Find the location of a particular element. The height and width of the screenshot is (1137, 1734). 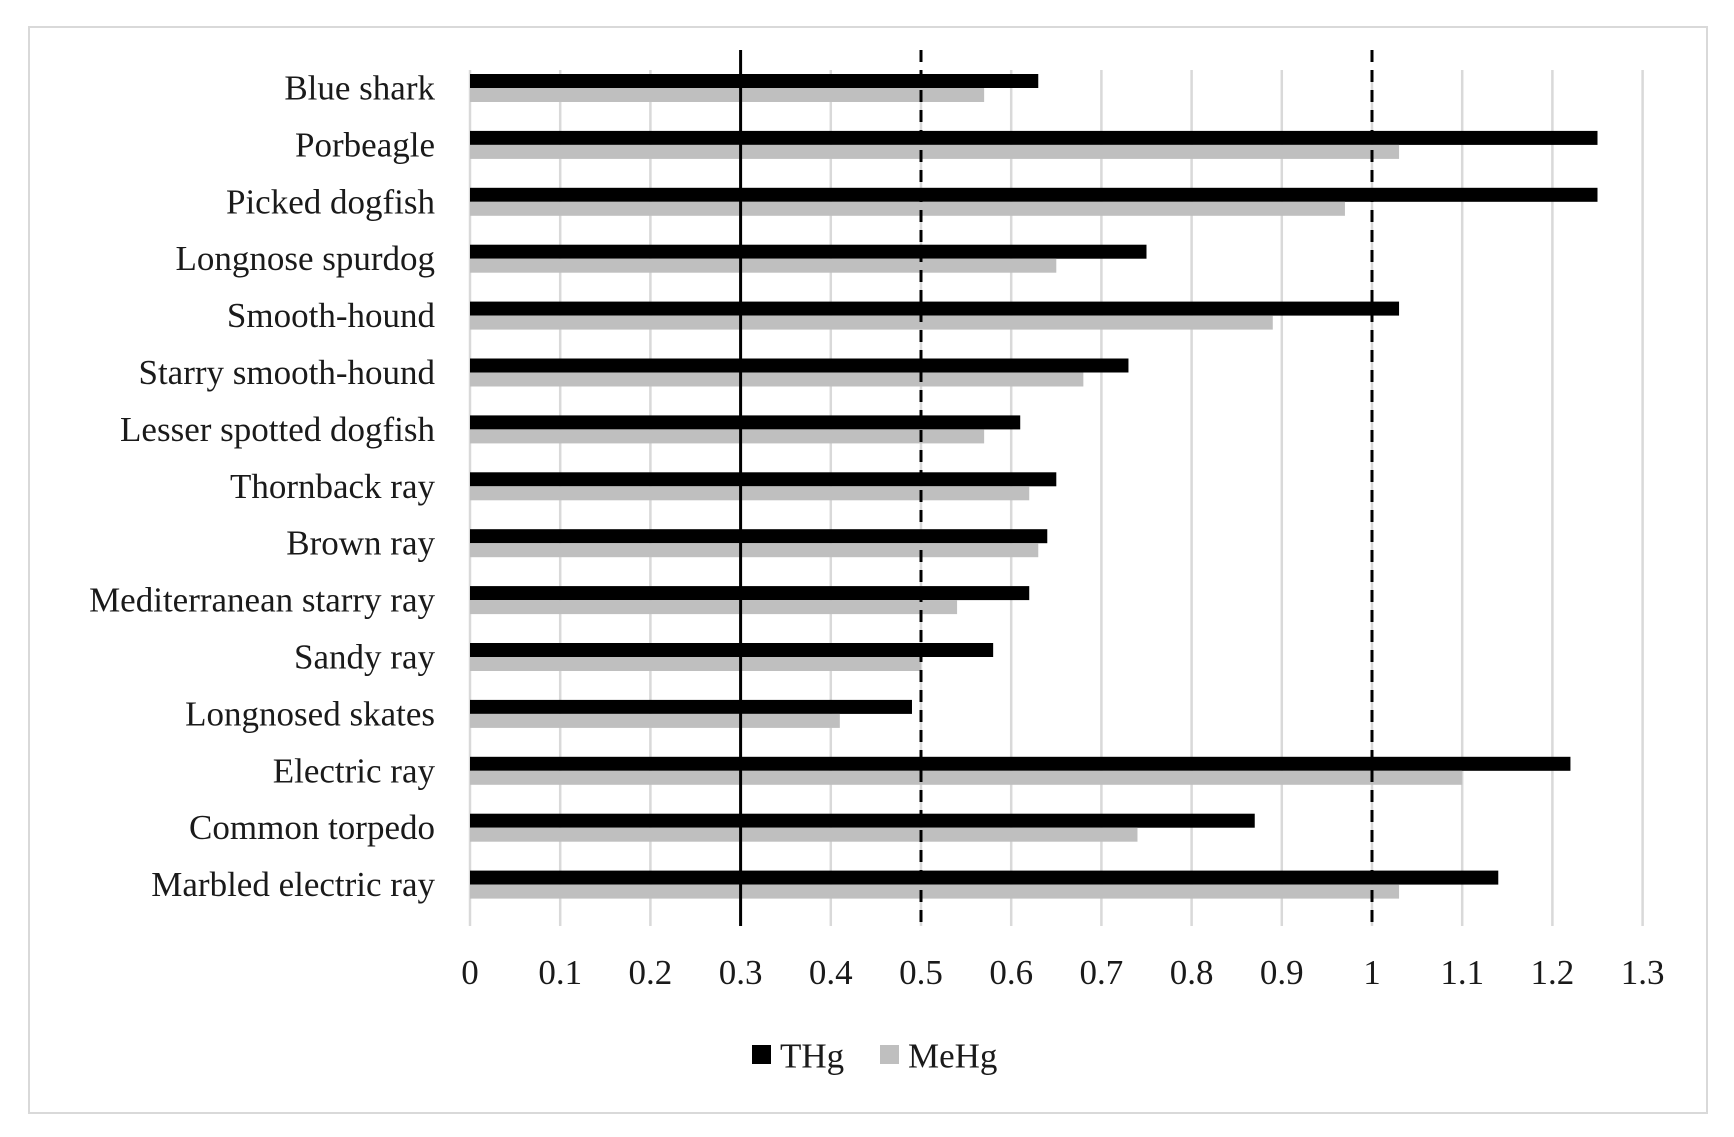

legend: THg MeHg is located at coordinates (874, 1056).